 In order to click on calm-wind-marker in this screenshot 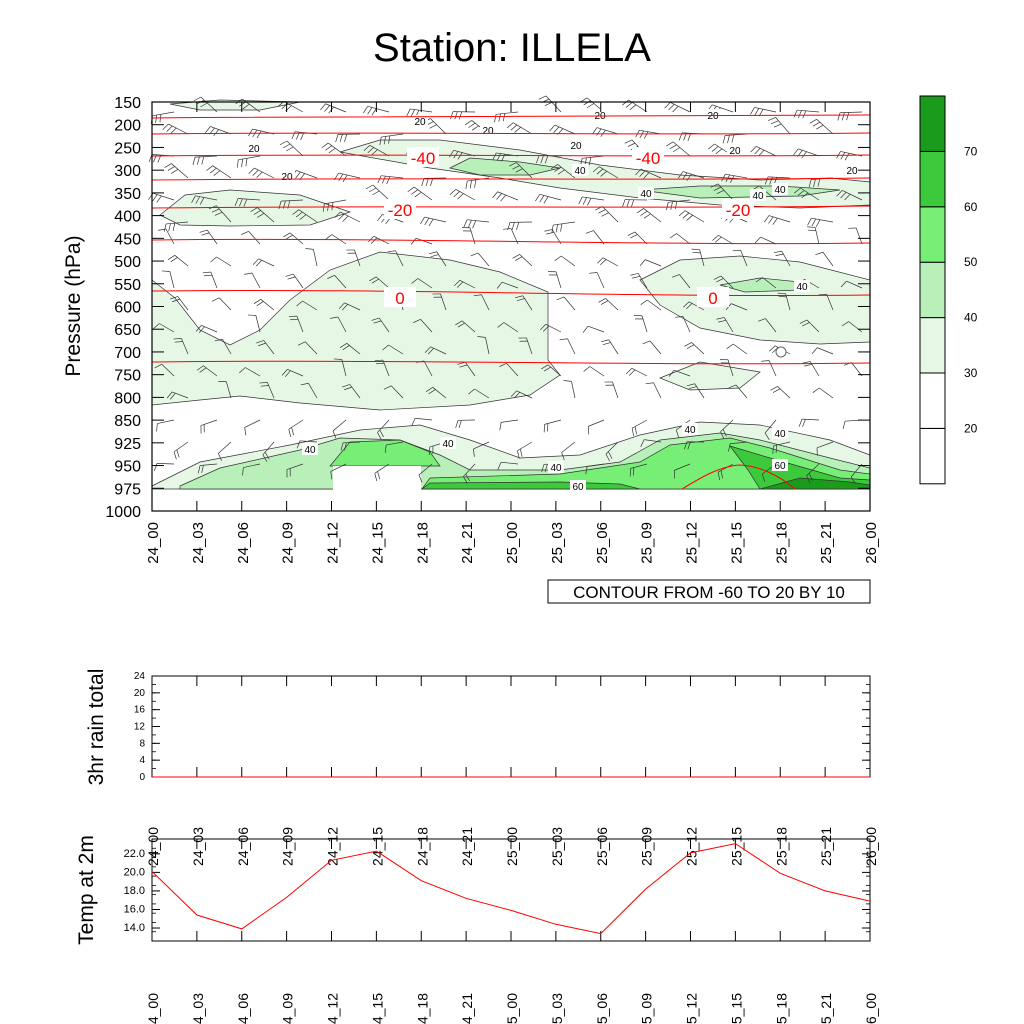, I will do `click(781, 352)`.